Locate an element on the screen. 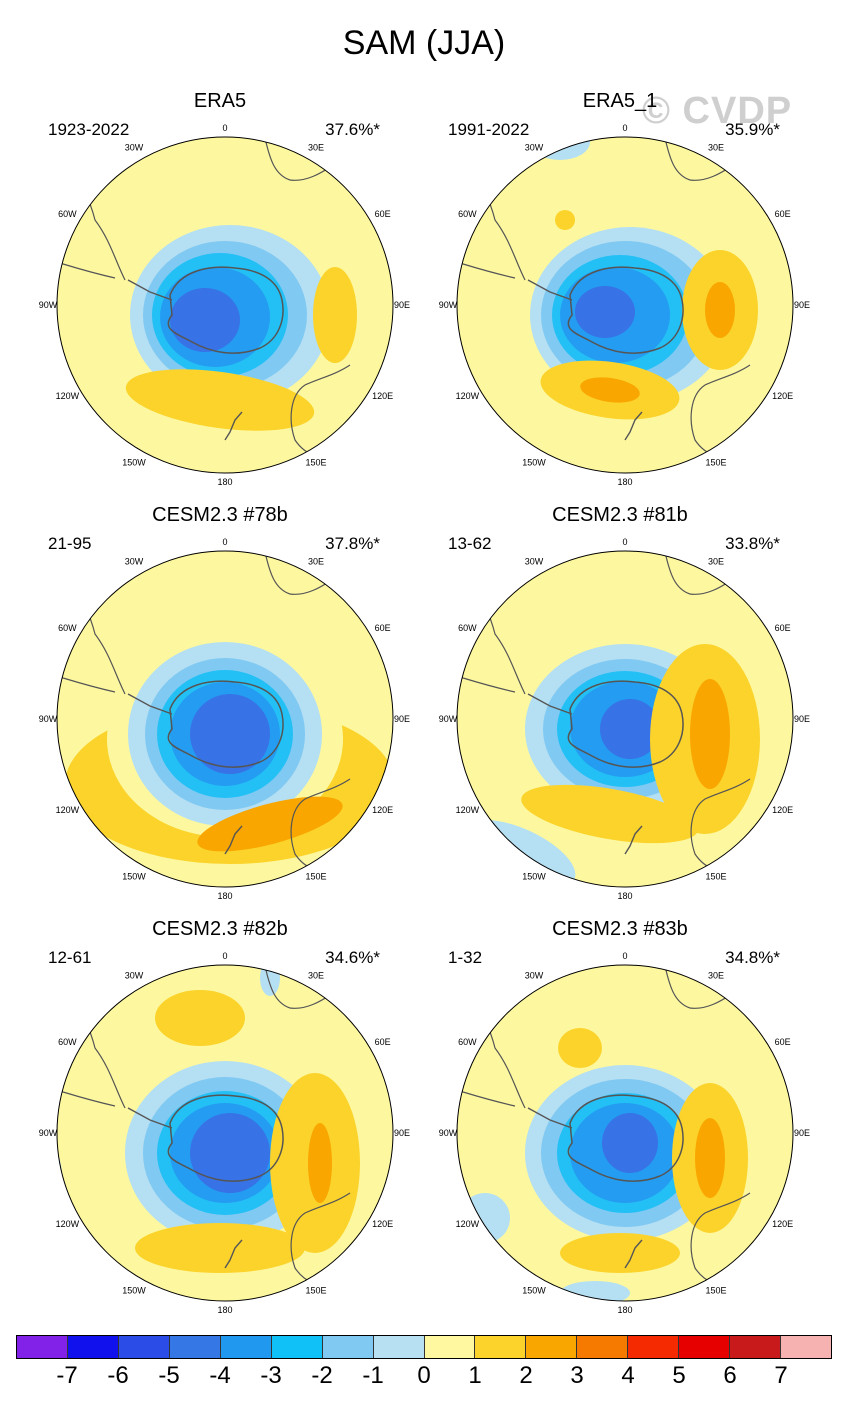 The height and width of the screenshot is (1414, 848). colorbar-label: 3 is located at coordinates (577, 1375).